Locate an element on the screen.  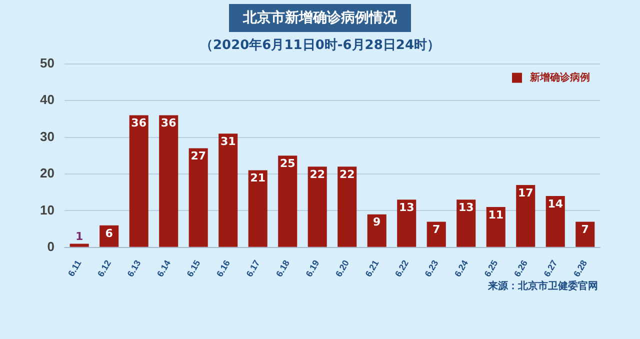
y-tick-label: 50 is located at coordinates (47, 62).